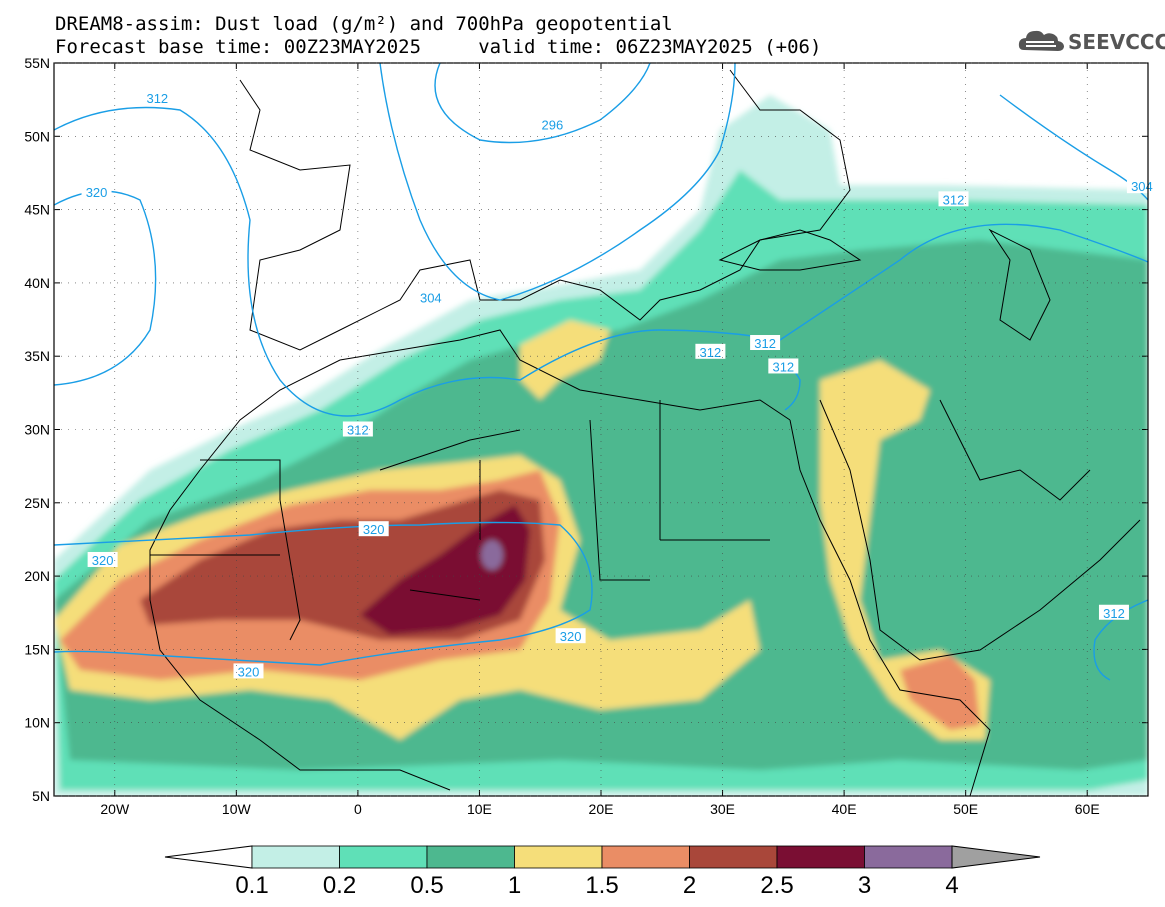 Image resolution: width=1165 pixels, height=907 pixels. Describe the element at coordinates (722, 809) in the screenshot. I see `lon-label: 30E` at that location.